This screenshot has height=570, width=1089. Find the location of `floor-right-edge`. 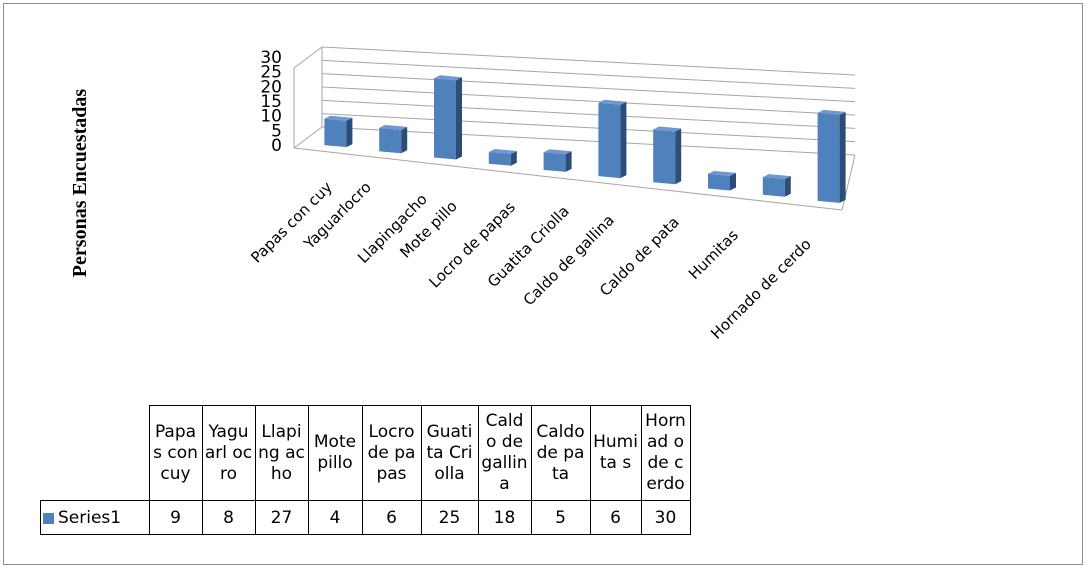

floor-right-edge is located at coordinates (848, 182).